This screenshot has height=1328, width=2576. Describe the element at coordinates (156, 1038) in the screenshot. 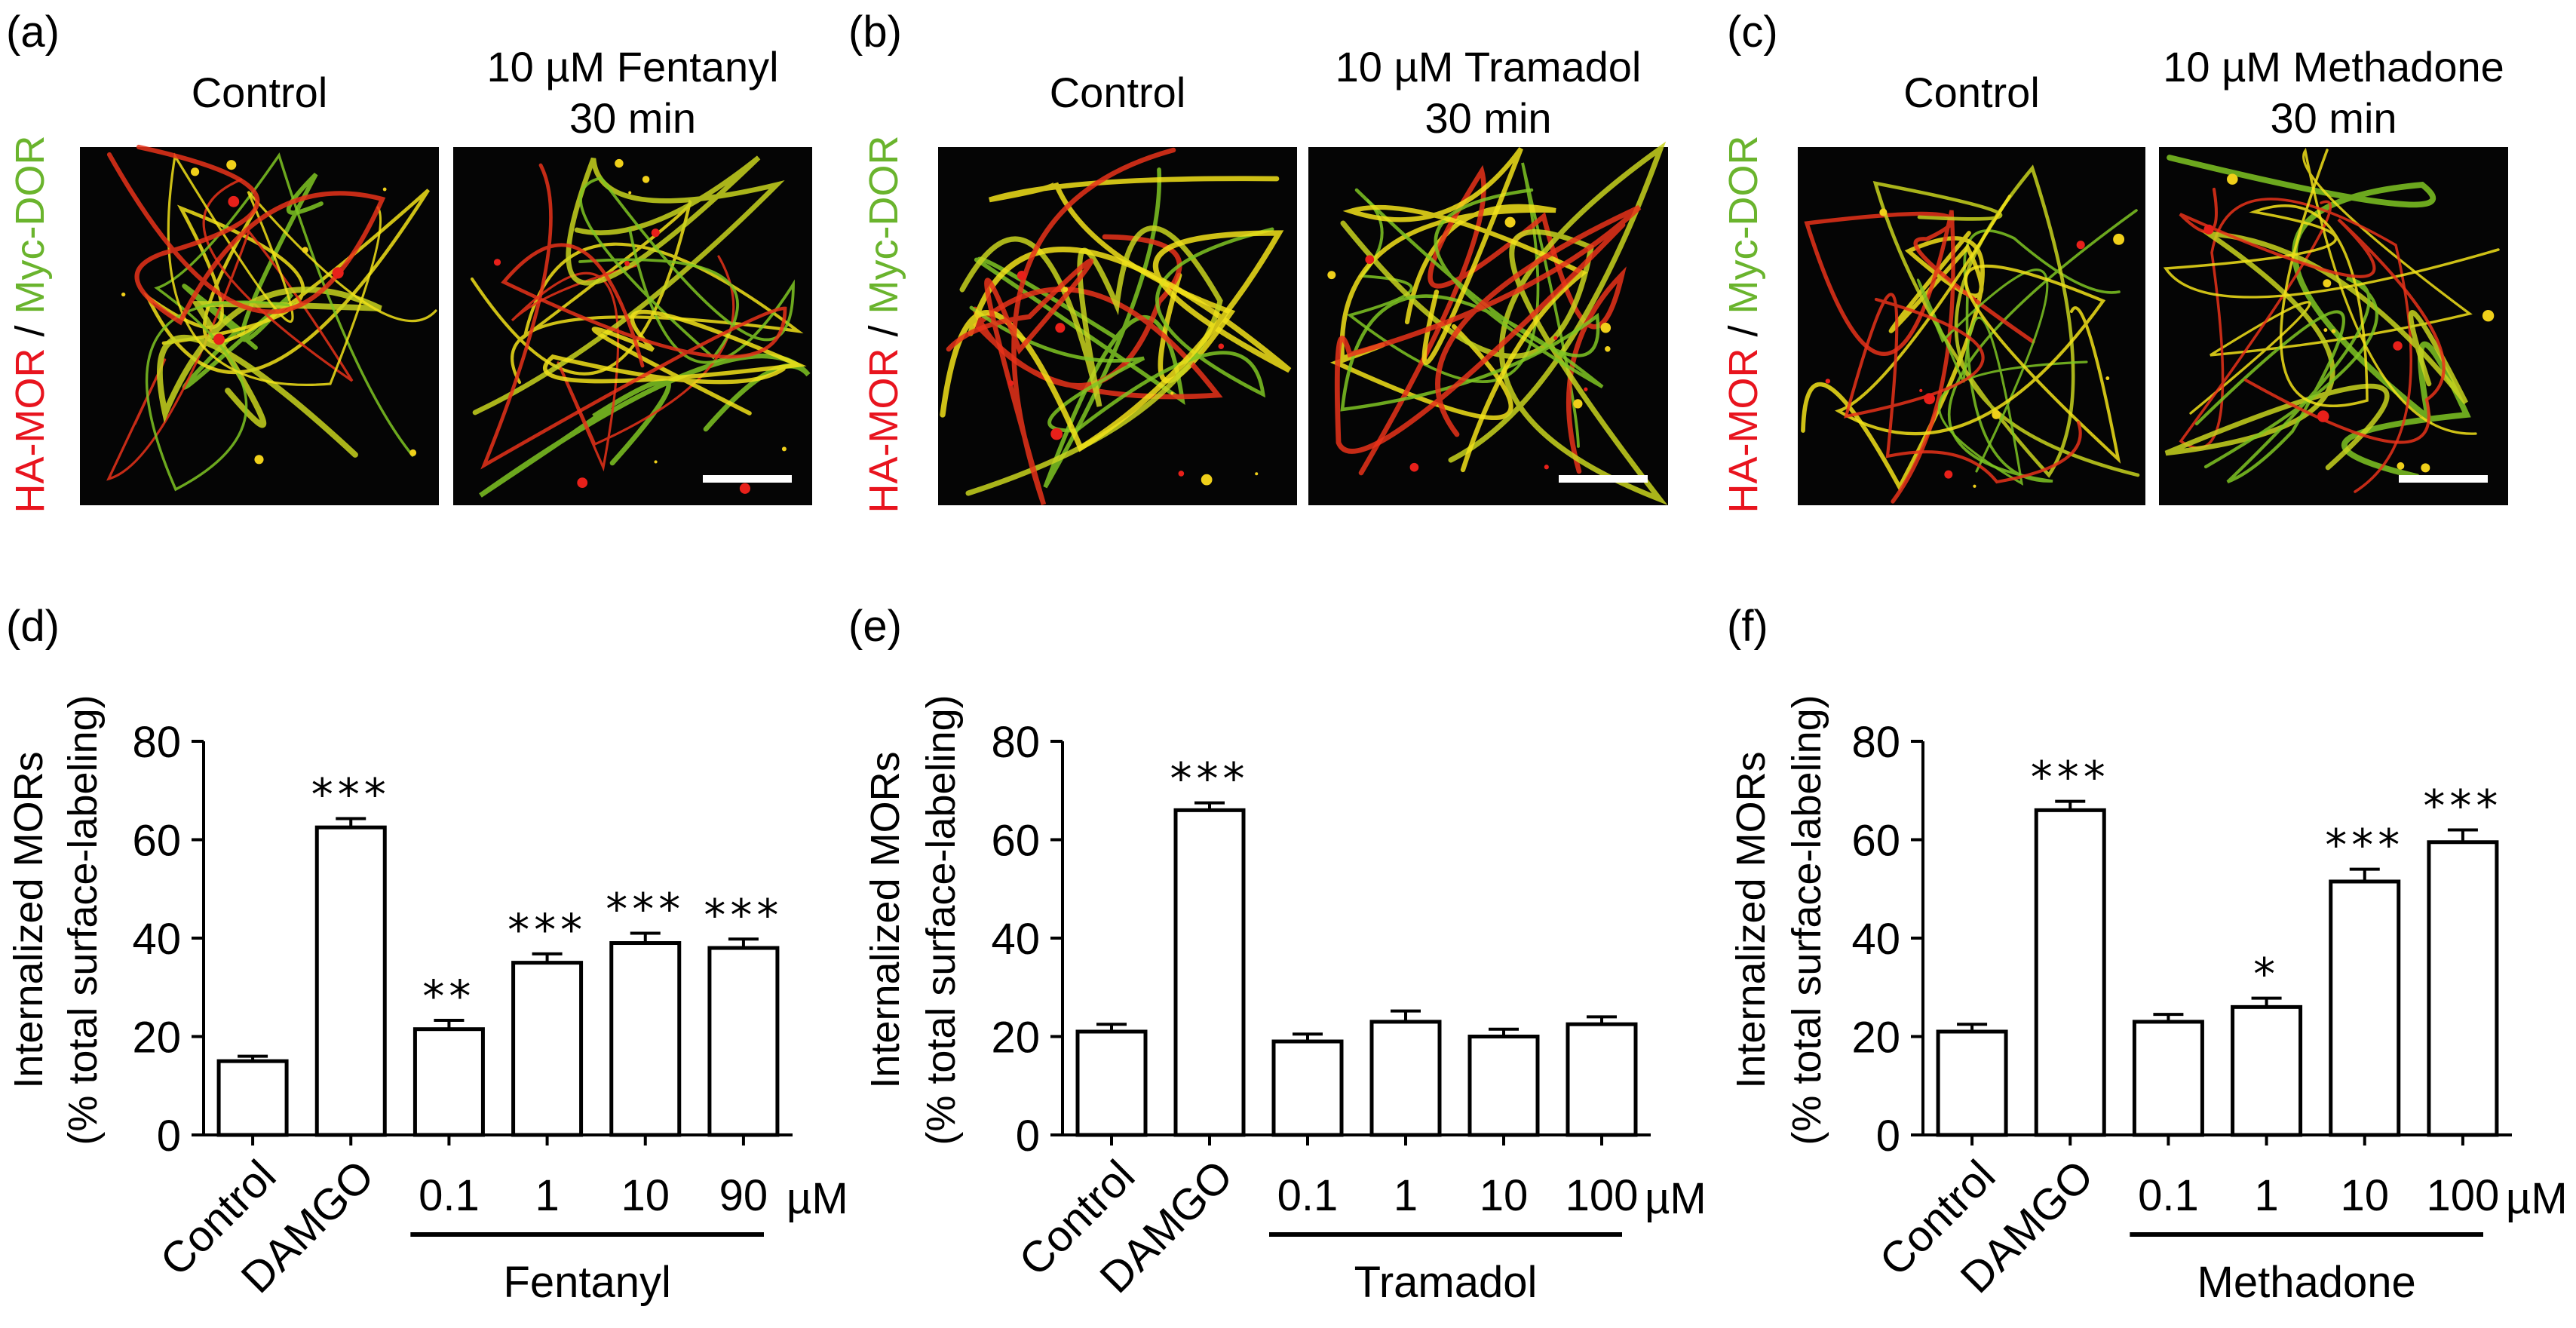

I see `y-tick-label: 20` at that location.